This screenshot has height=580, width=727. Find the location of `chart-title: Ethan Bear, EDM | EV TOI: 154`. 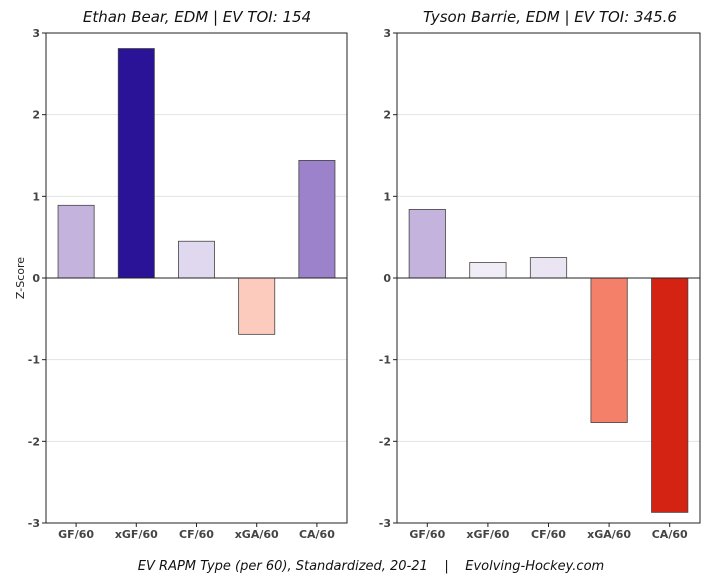

chart-title: Ethan Bear, EDM | EV TOI: 154 is located at coordinates (197, 17).